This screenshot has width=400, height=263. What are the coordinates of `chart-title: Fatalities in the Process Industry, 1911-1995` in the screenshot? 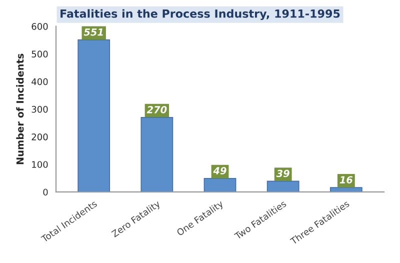 It's located at (200, 14).